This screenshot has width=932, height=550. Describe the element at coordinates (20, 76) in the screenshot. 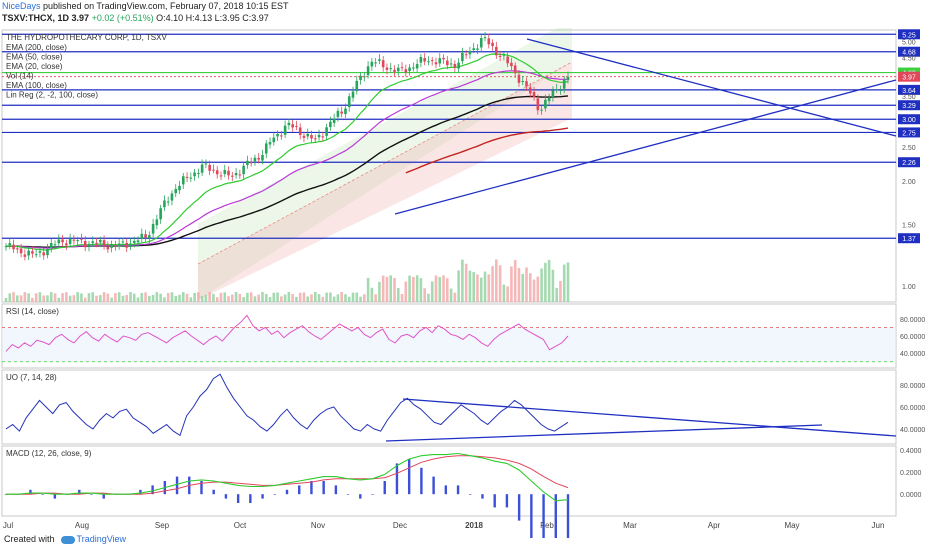

I see `legend-item: Vol (14)` at that location.